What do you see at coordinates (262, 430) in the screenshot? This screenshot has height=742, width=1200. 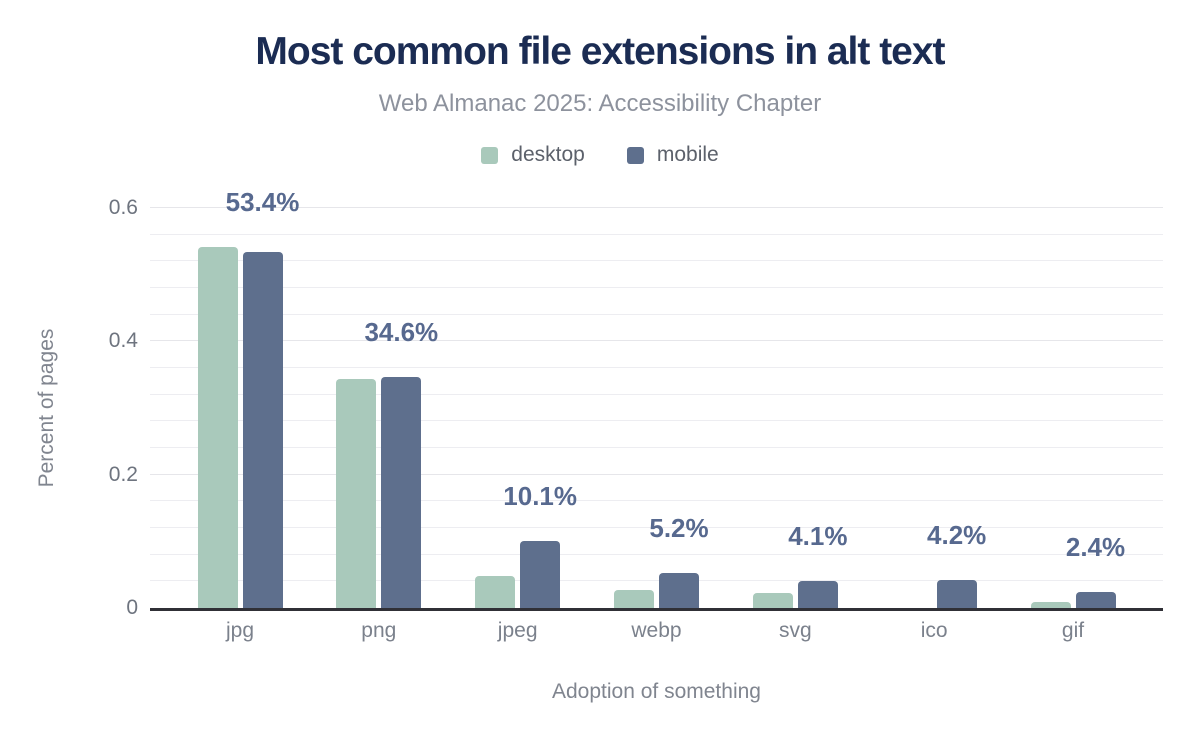 I see `bar-mobile-jpg` at bounding box center [262, 430].